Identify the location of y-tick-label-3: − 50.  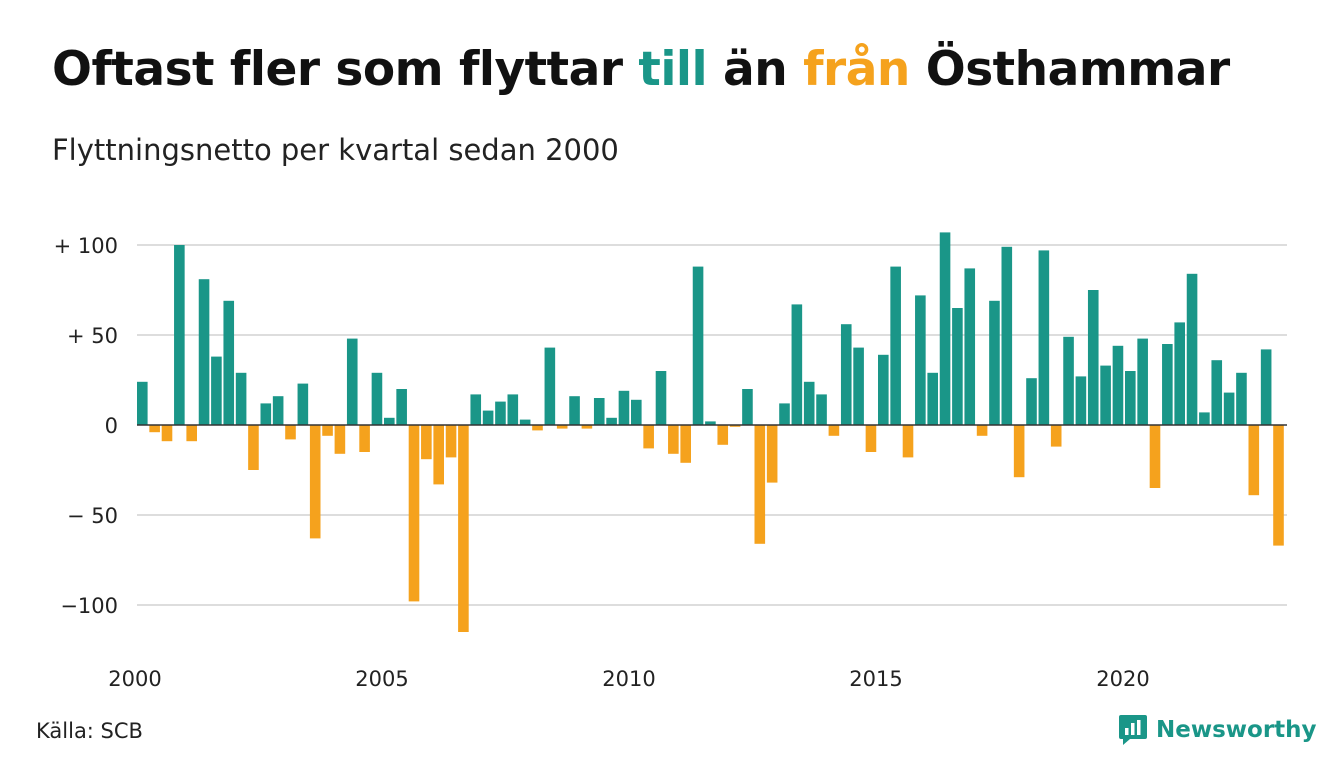
(92, 516).